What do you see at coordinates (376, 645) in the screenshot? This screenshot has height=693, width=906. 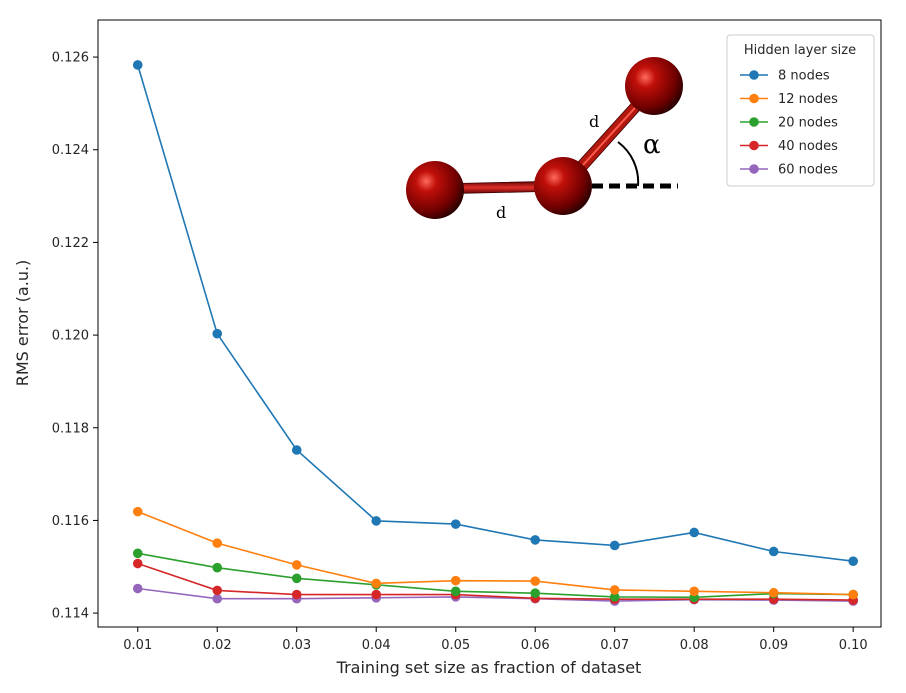 I see `x-tick-label: 0.04` at bounding box center [376, 645].